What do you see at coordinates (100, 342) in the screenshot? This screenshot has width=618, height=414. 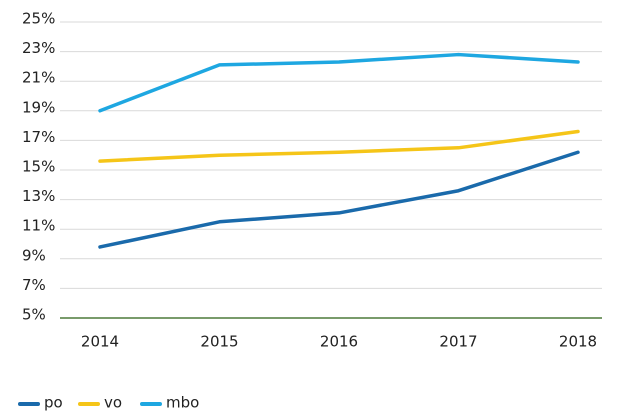 I see `x-tick-label: 2014` at bounding box center [100, 342].